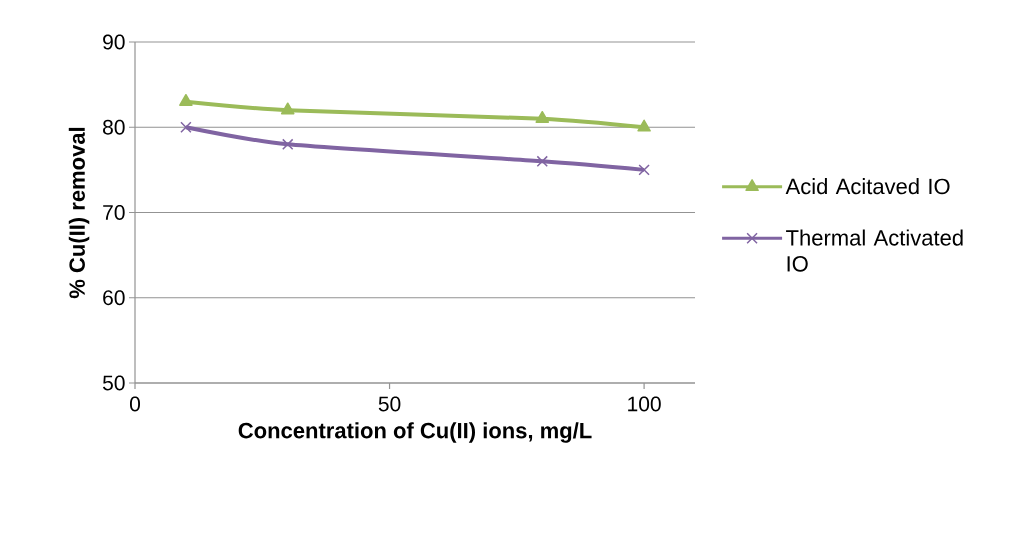 The image size is (1021, 543). What do you see at coordinates (874, 250) in the screenshot?
I see `legend-label: Thermal Activated IO` at bounding box center [874, 250].